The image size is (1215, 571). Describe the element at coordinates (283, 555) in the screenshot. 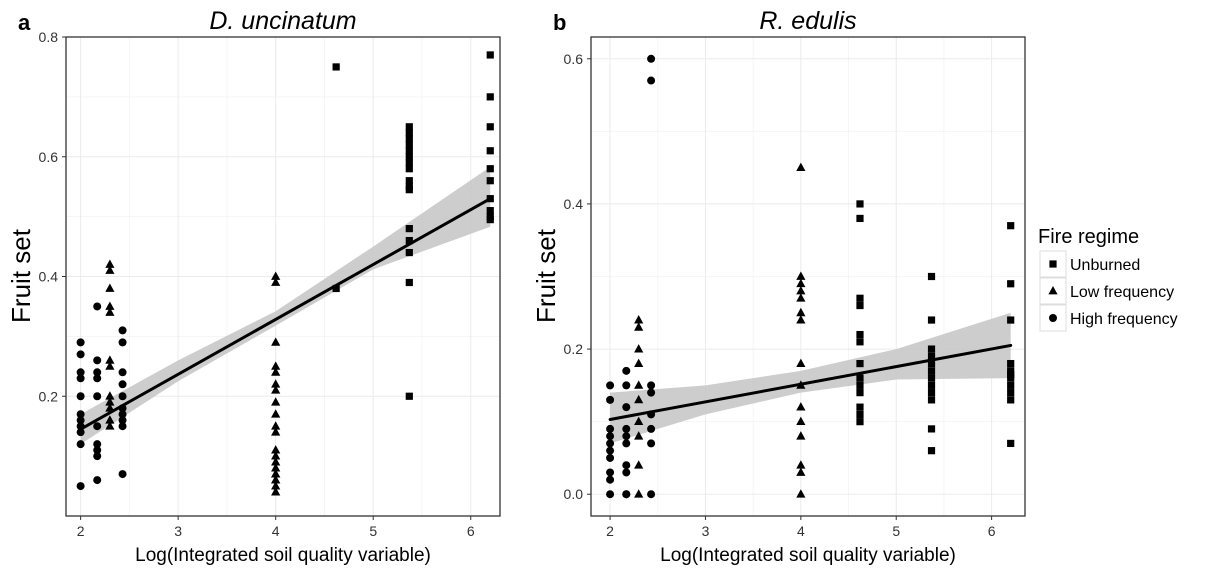

I see `x-axis-label-a: Log(Integrated soil quality variable)` at that location.